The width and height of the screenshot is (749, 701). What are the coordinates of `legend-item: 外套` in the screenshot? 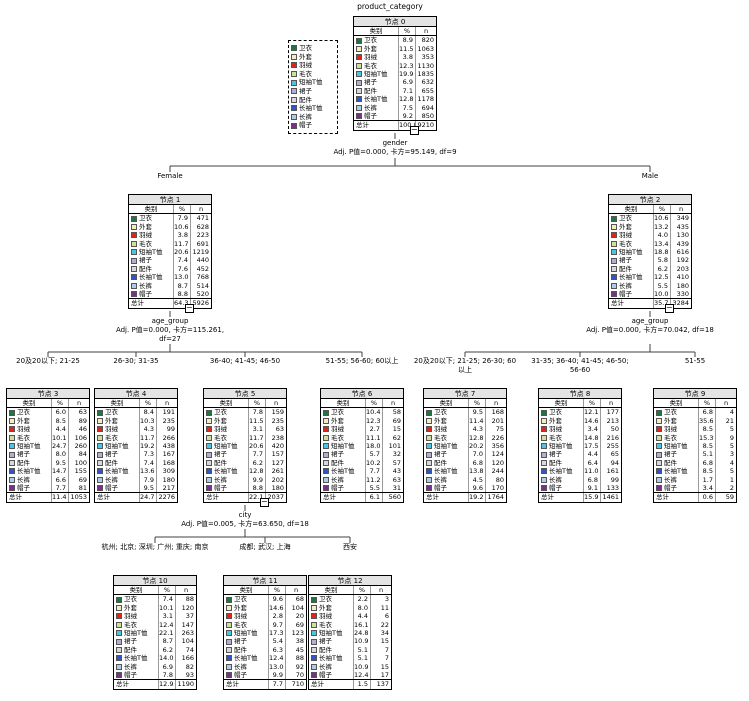 It's located at (313, 57).